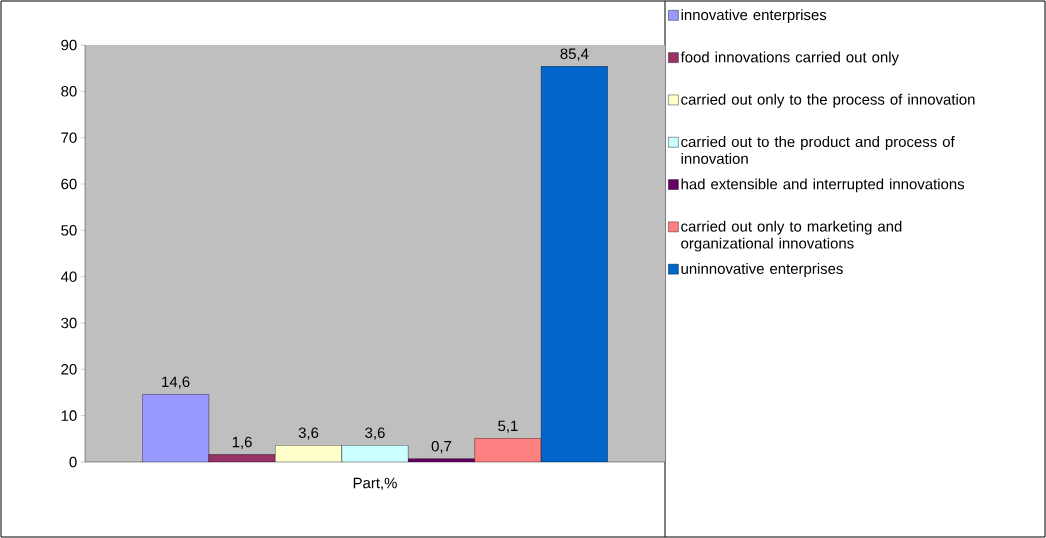 Image resolution: width=1046 pixels, height=538 pixels. Describe the element at coordinates (176, 382) in the screenshot. I see `data-label: 14,6` at that location.